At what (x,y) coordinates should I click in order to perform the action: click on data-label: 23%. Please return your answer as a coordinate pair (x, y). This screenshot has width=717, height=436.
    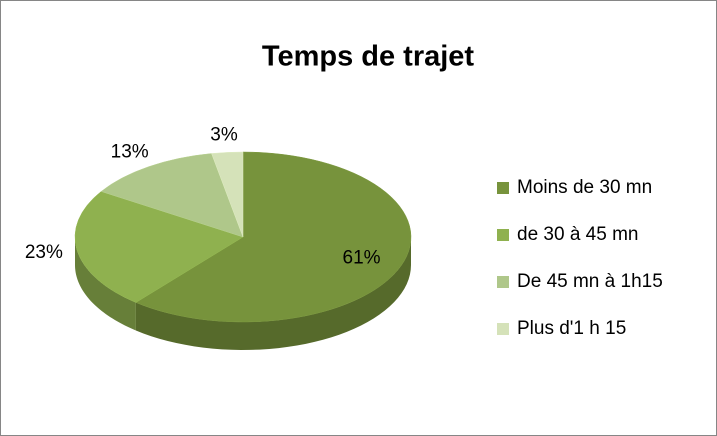
    Looking at the image, I should click on (44, 252).